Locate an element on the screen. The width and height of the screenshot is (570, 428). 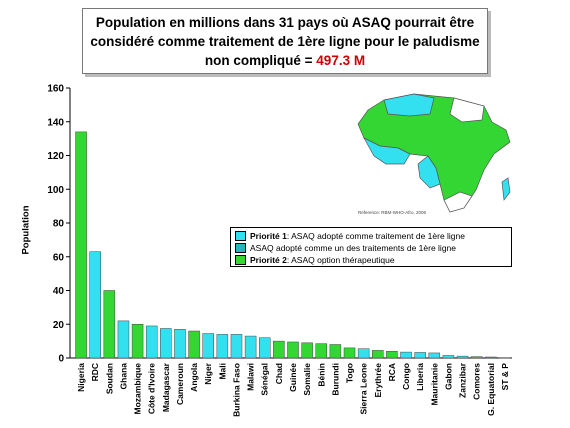
x-tick-label: Gabon is located at coordinates (448, 376).